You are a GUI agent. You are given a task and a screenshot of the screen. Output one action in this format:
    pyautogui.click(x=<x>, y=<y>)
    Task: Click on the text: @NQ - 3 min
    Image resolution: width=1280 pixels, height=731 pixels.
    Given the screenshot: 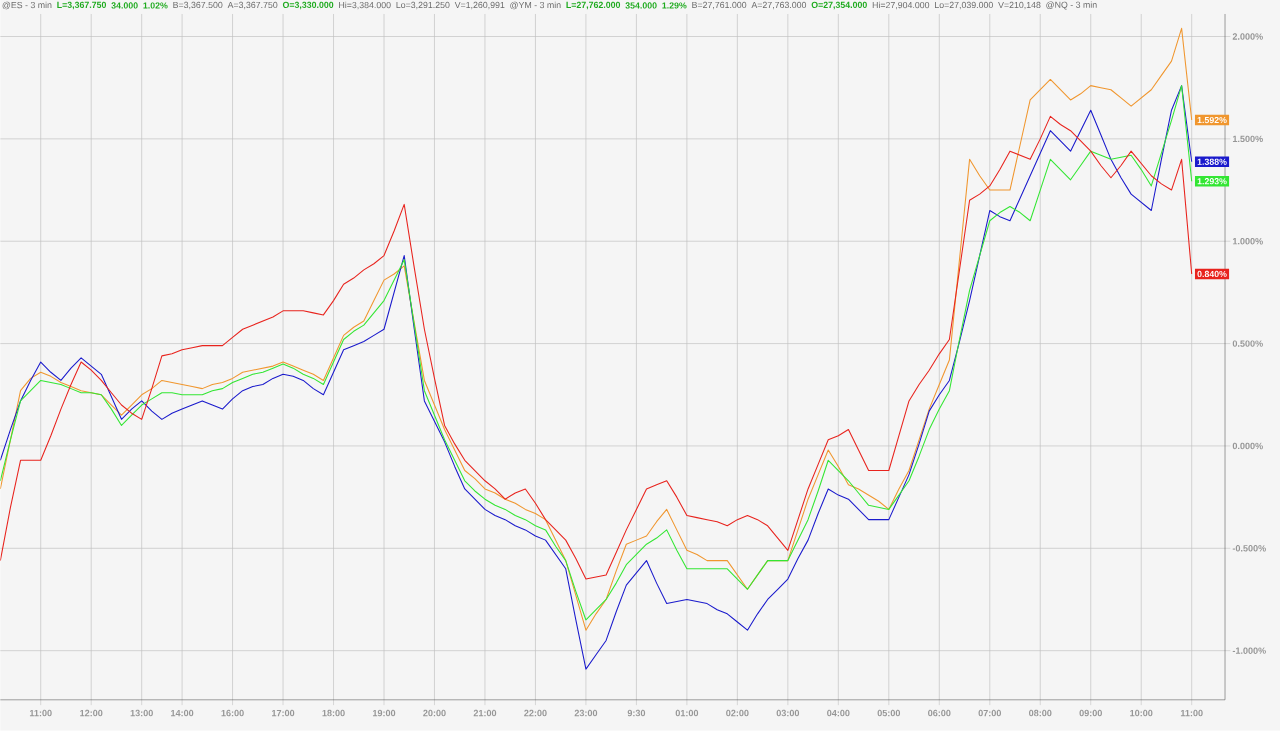 What is the action you would take?
    pyautogui.click(x=1071, y=5)
    